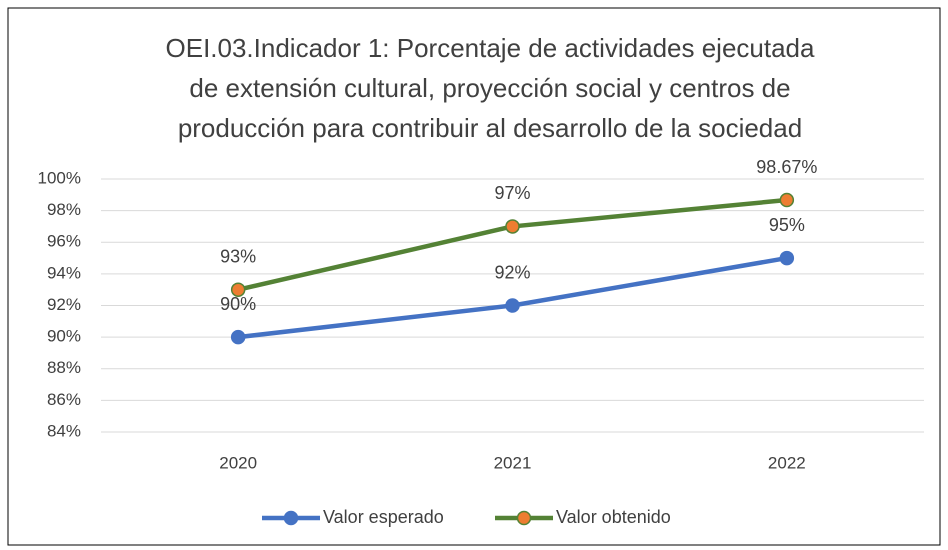  What do you see at coordinates (383, 517) in the screenshot?
I see `legend-label: Valor esperado` at bounding box center [383, 517].